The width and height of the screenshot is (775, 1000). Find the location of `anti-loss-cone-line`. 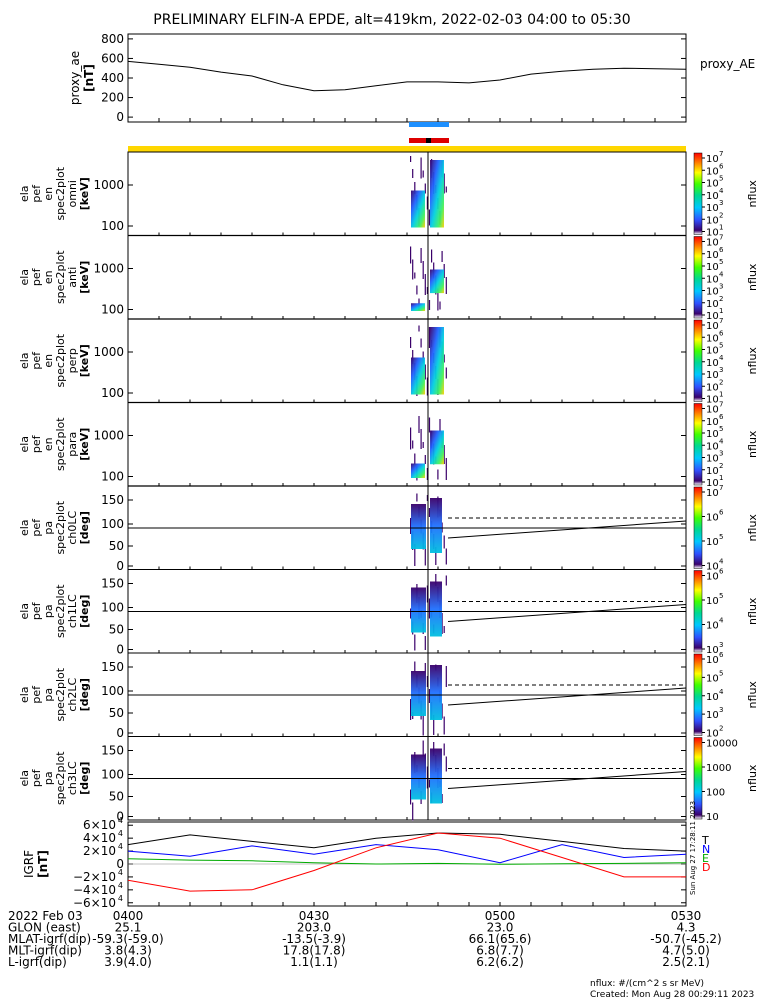

anti-loss-cone-line is located at coordinates (567, 613).